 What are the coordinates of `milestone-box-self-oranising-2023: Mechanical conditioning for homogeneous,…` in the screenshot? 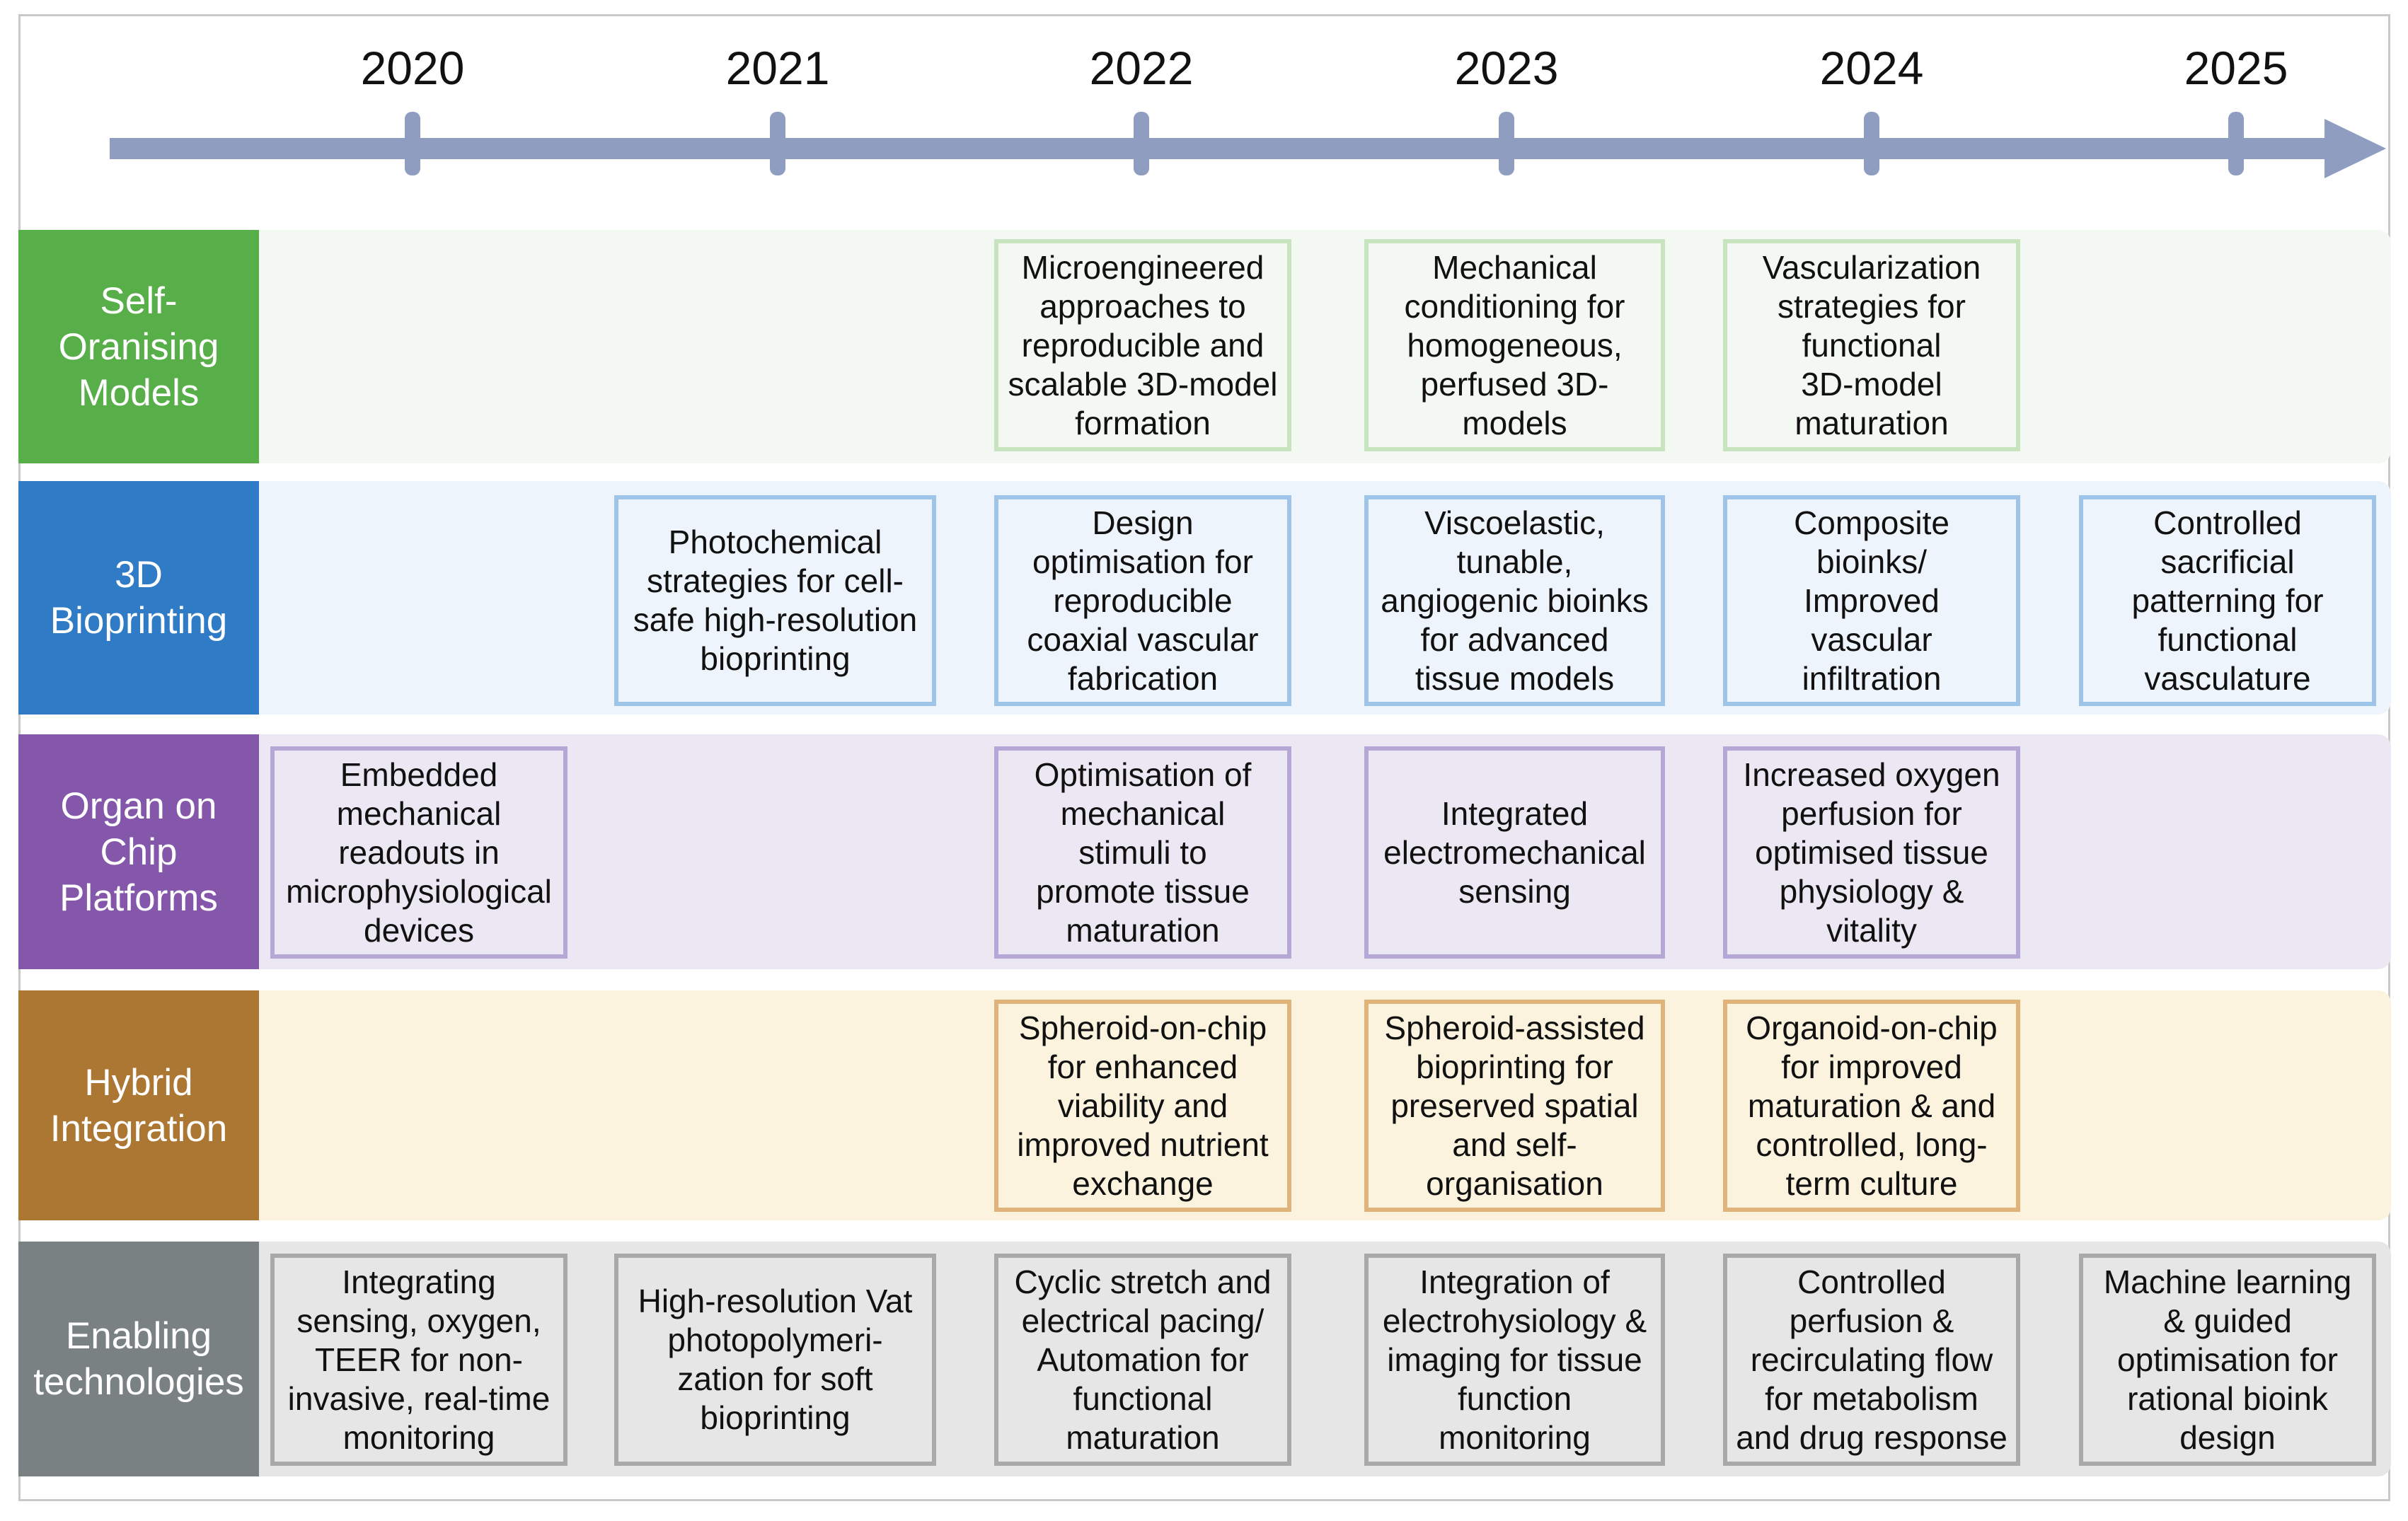 It's located at (1514, 345).